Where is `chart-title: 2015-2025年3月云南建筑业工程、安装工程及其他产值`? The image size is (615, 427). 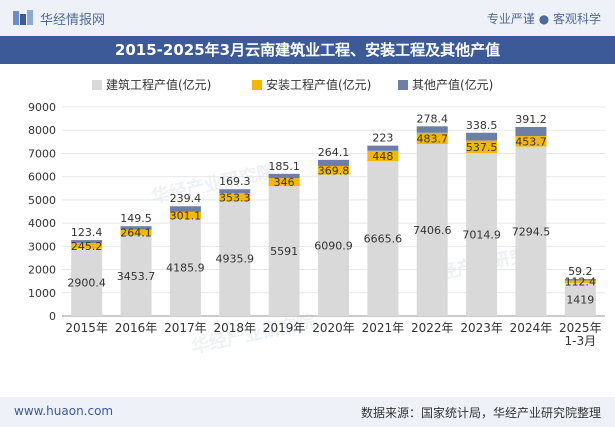
chart-title: 2015-2025年3月云南建筑业工程、安装工程及其他产值 is located at coordinates (307, 50).